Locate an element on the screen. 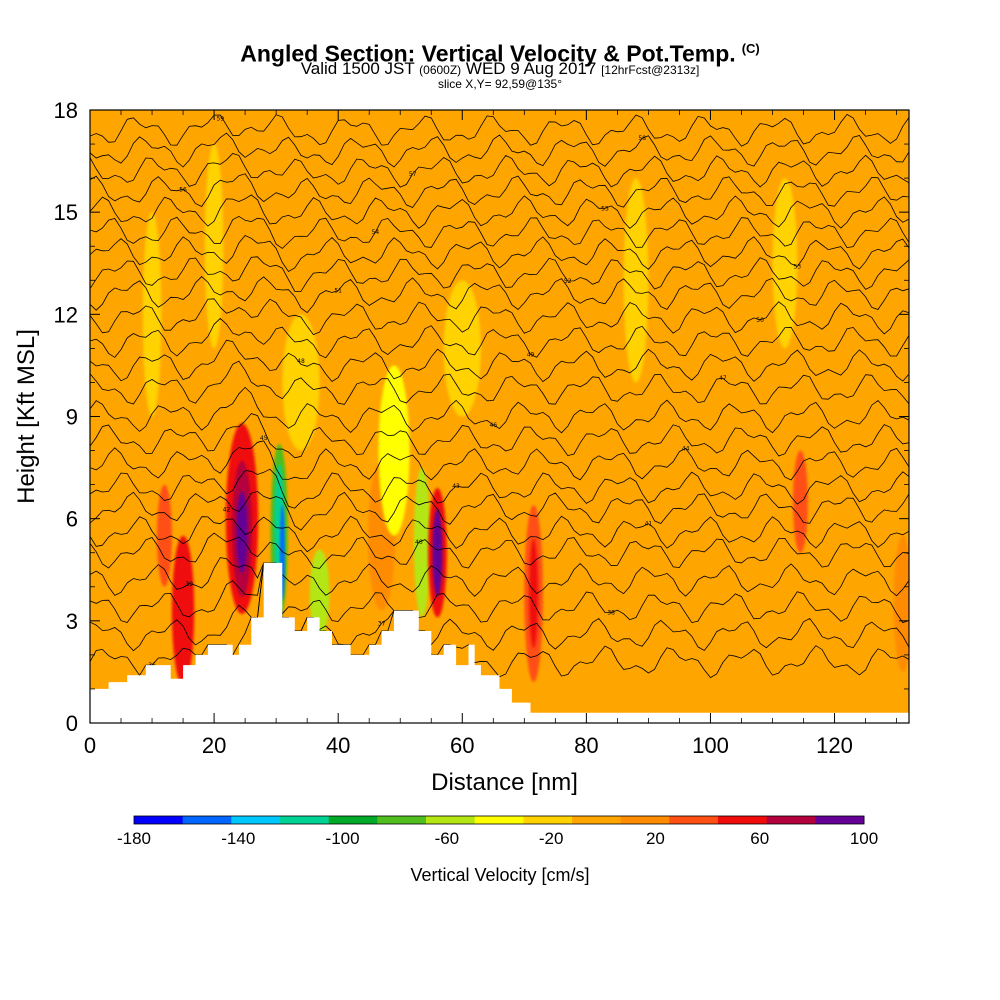 The height and width of the screenshot is (1000, 1000). x-tick-label: 0 is located at coordinates (90, 745).